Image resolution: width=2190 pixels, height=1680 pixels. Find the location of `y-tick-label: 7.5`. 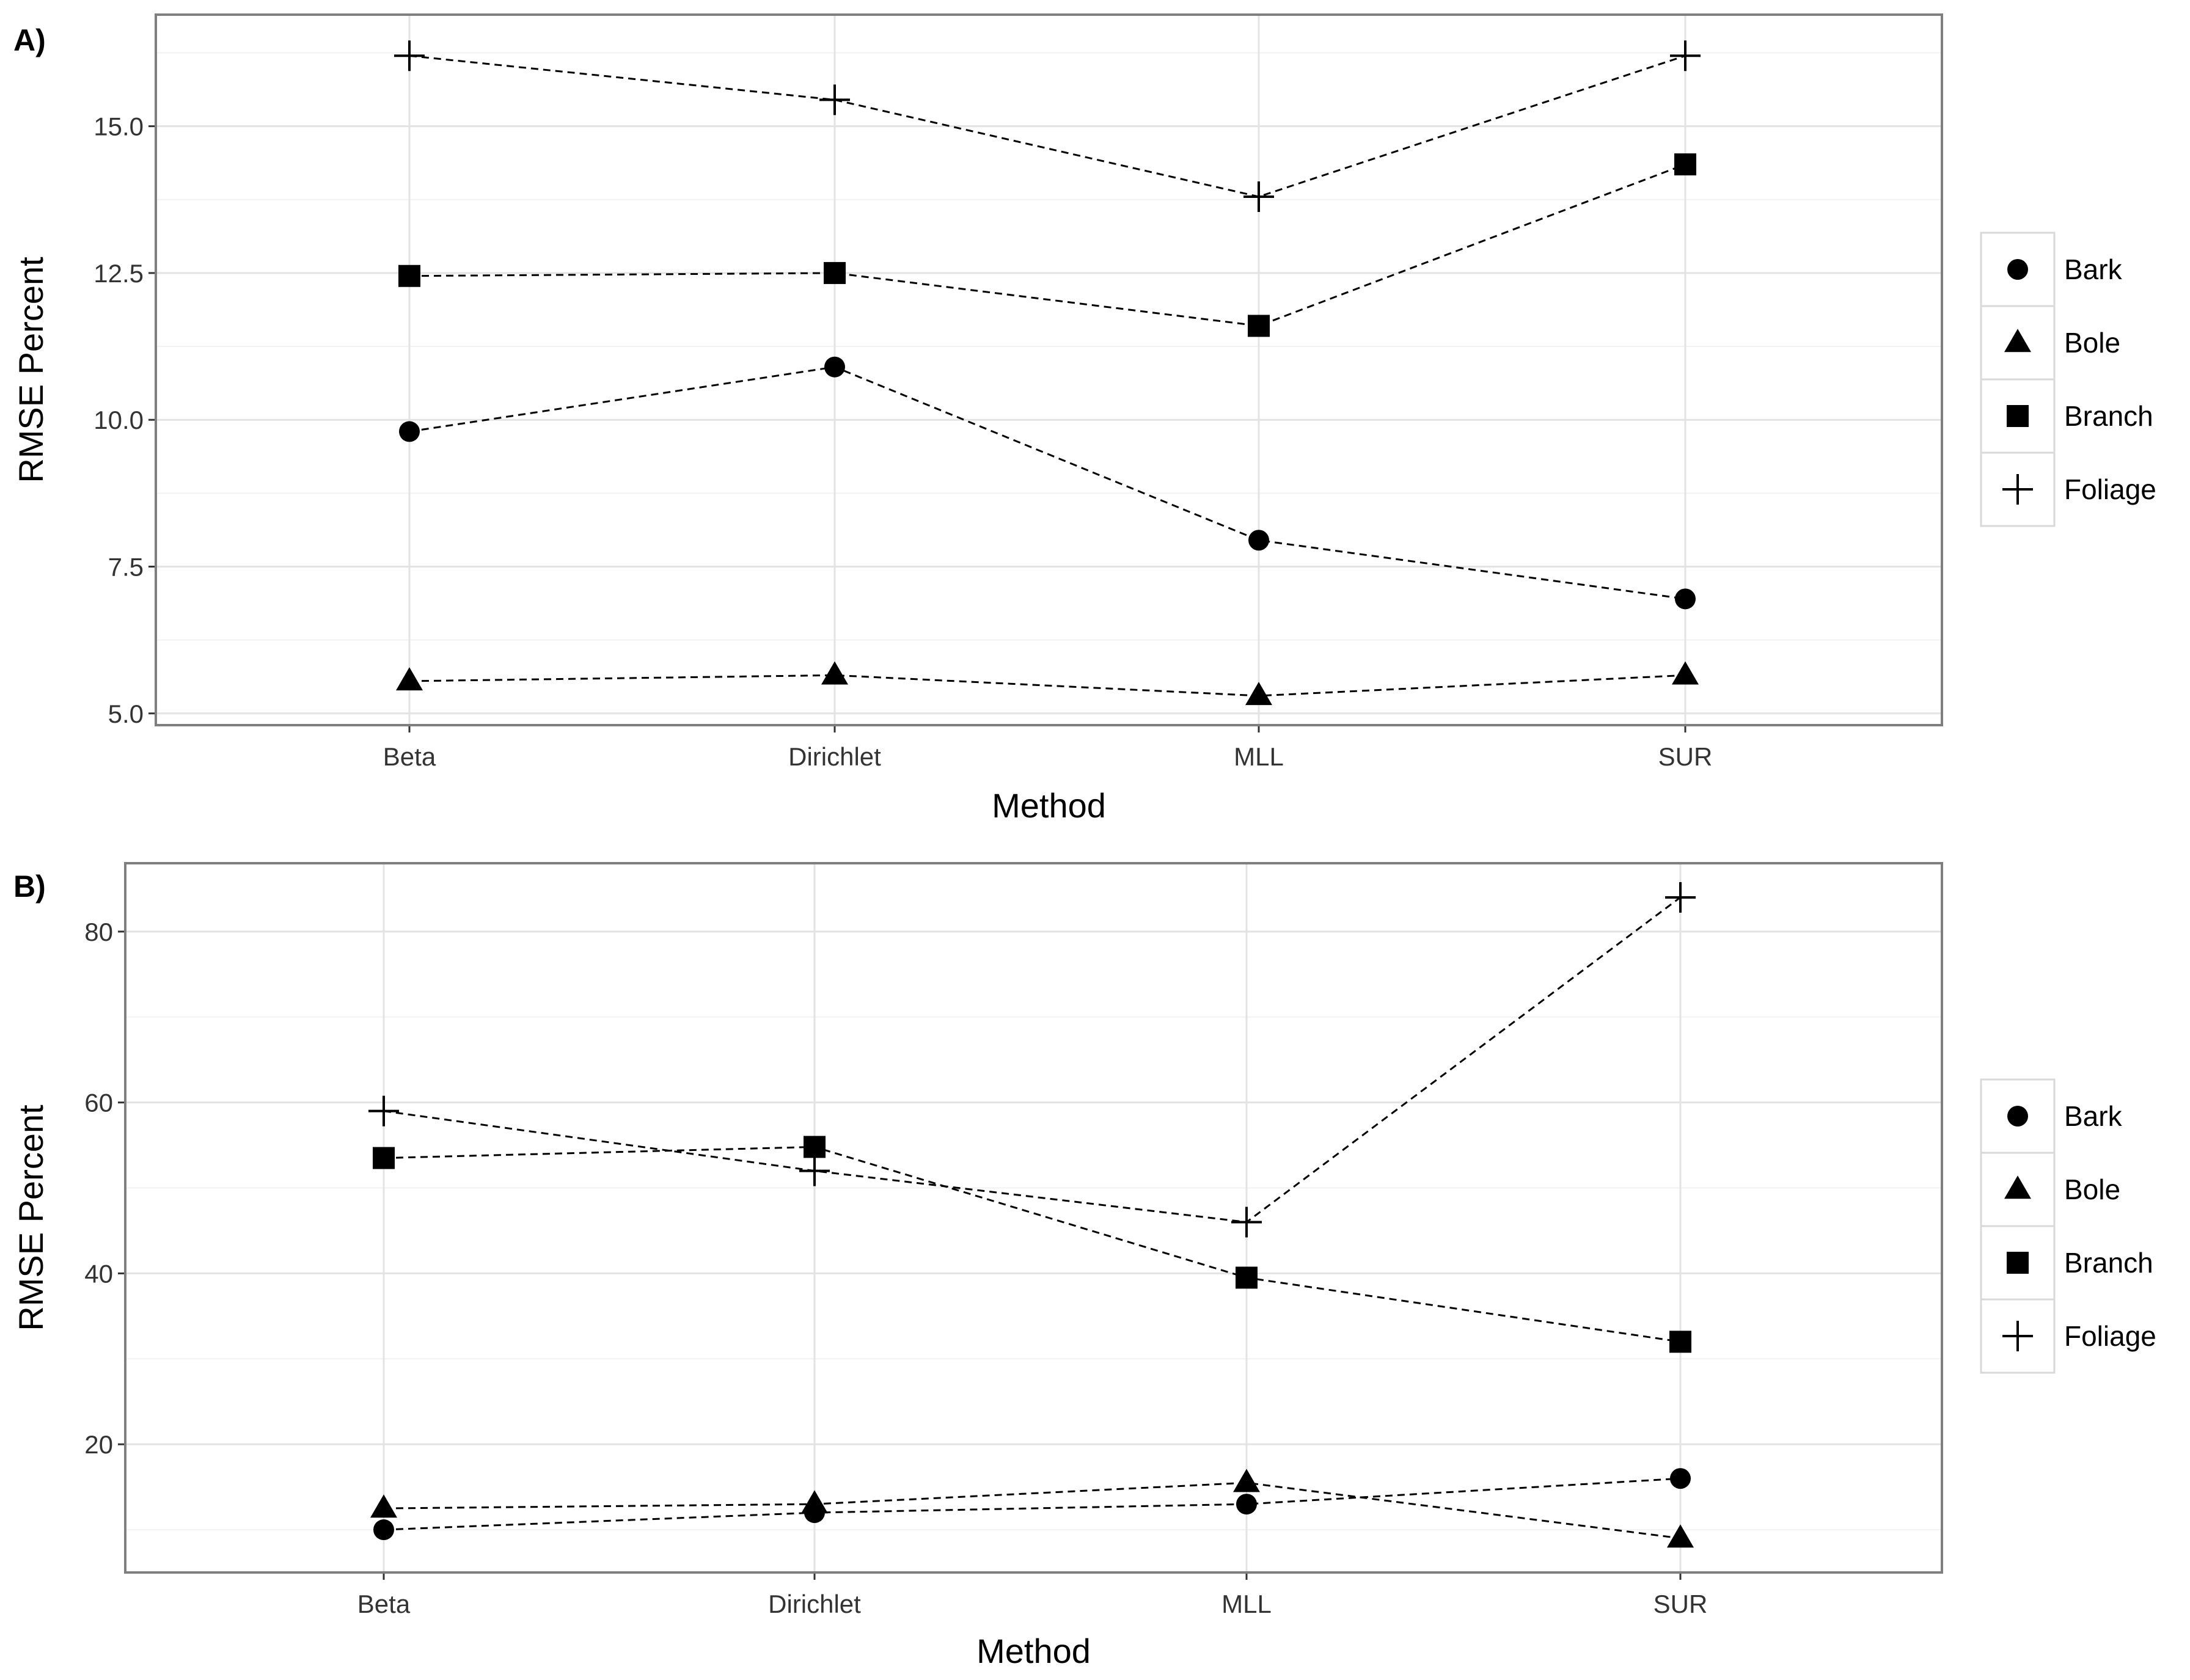

y-tick-label: 7.5 is located at coordinates (126, 566).